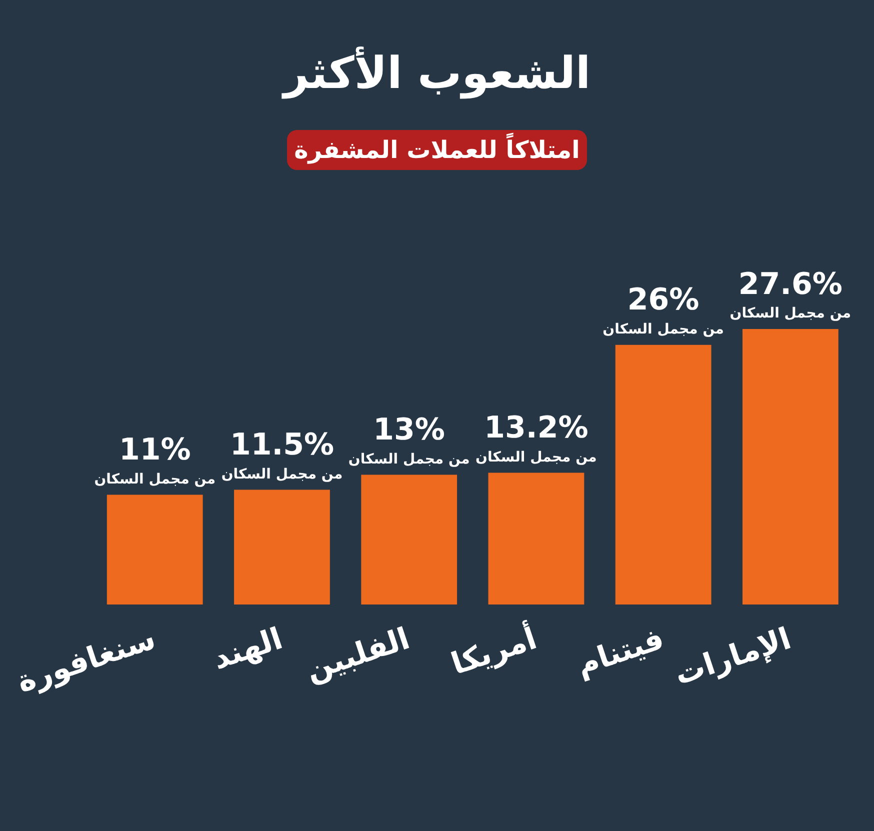  I want to click on data-label: 27.6%, so click(790, 284).